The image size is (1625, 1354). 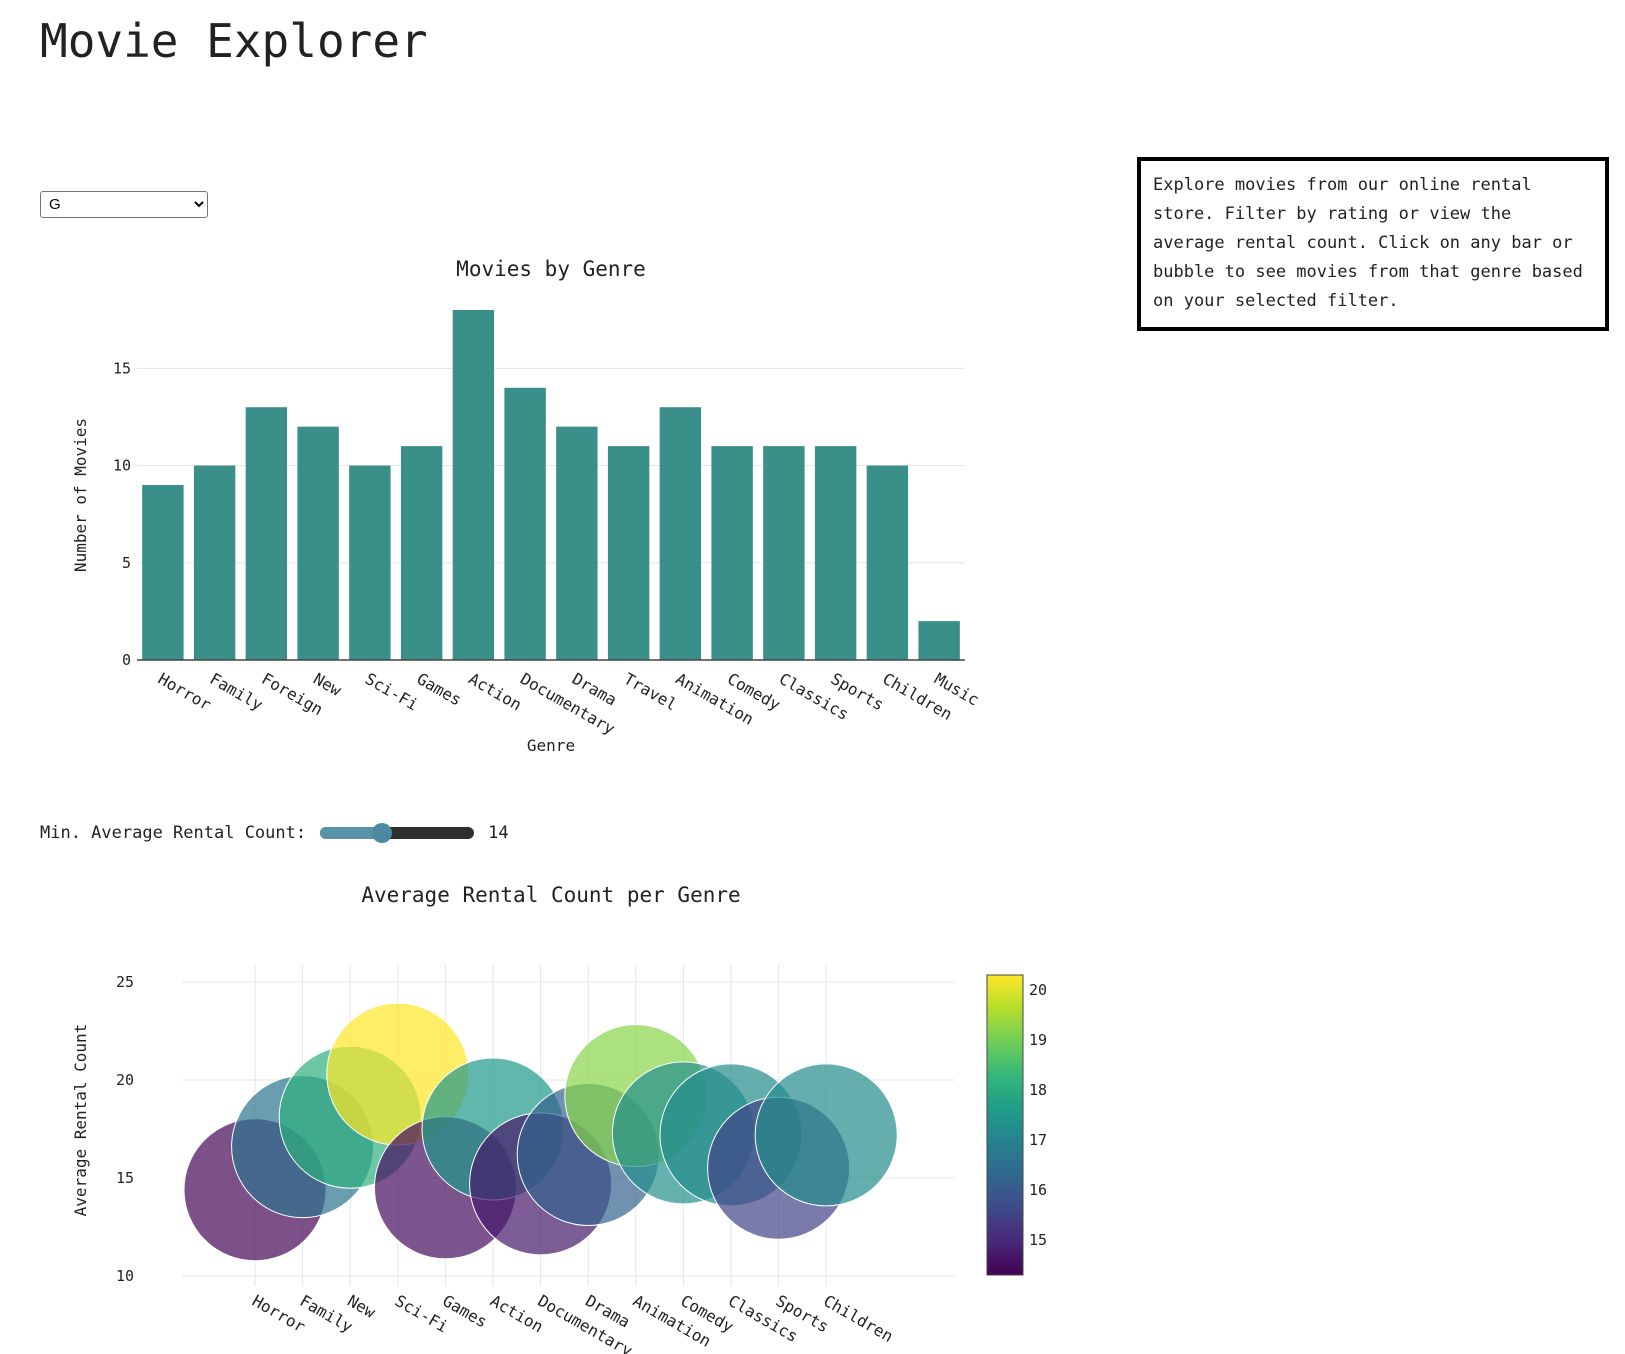 I want to click on rental-count-slider-row: Min. Average Rental Count: 14, so click(x=274, y=833).